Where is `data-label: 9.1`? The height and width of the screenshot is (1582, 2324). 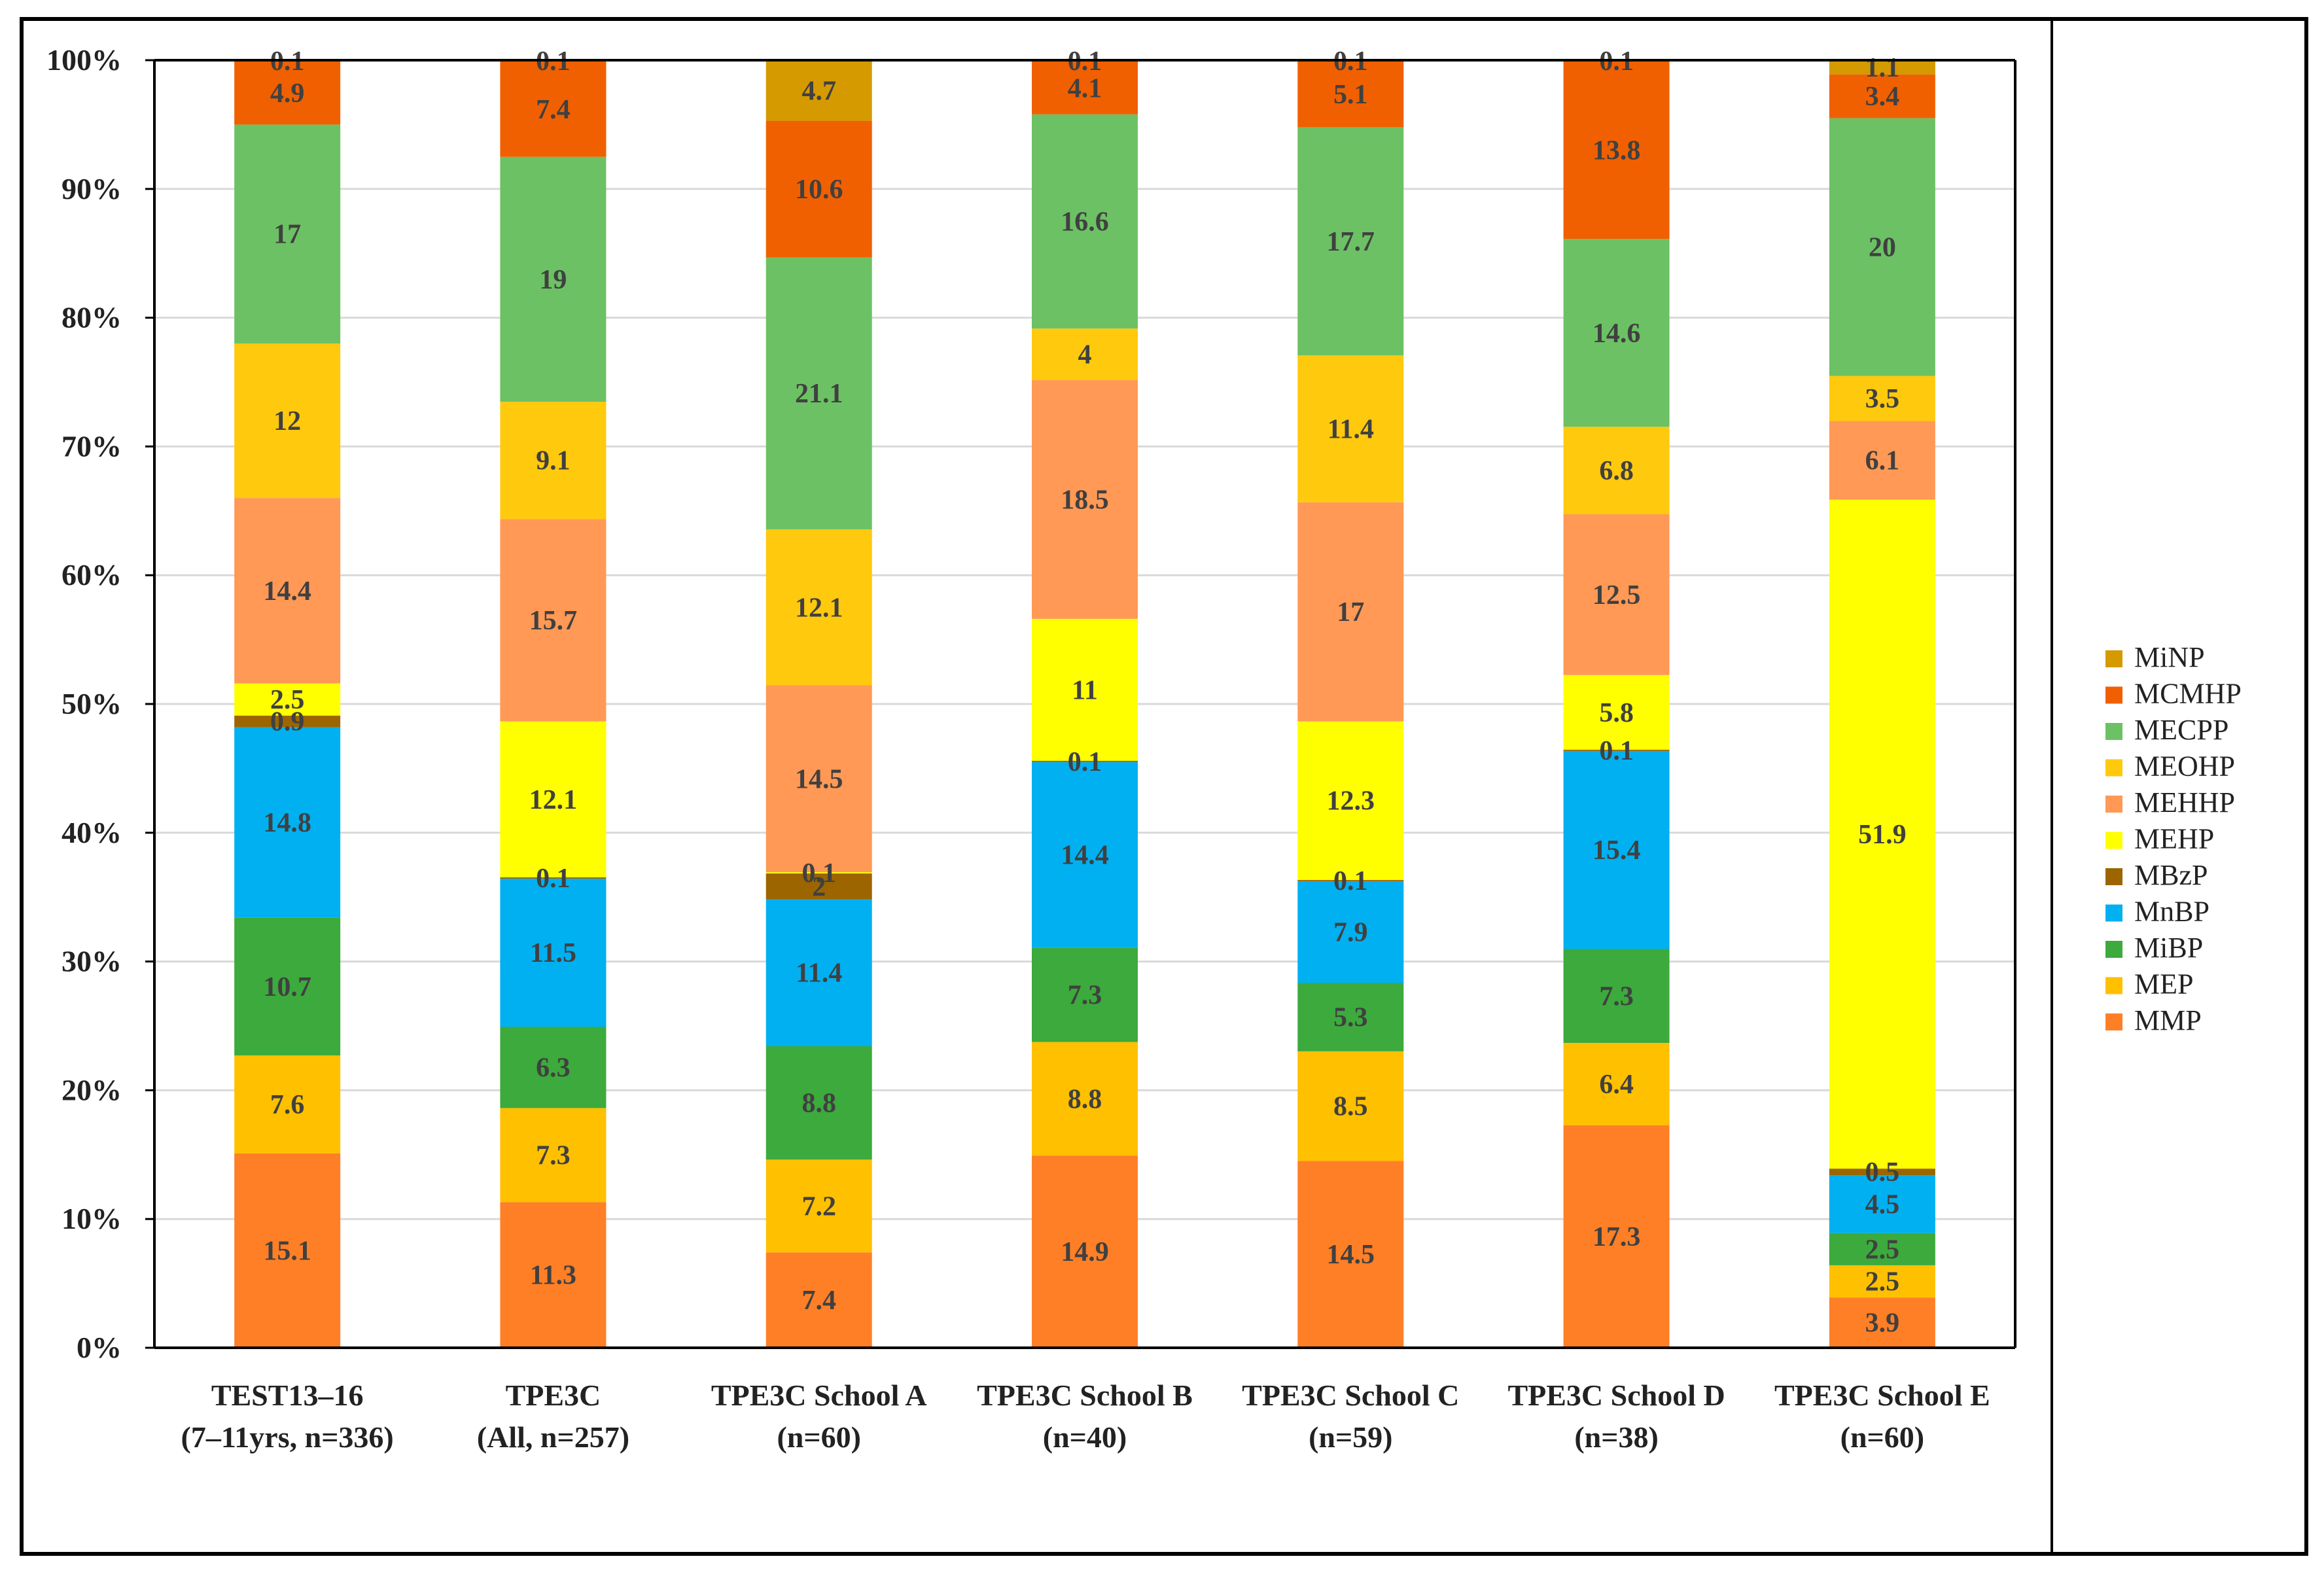
data-label: 9.1 is located at coordinates (554, 461).